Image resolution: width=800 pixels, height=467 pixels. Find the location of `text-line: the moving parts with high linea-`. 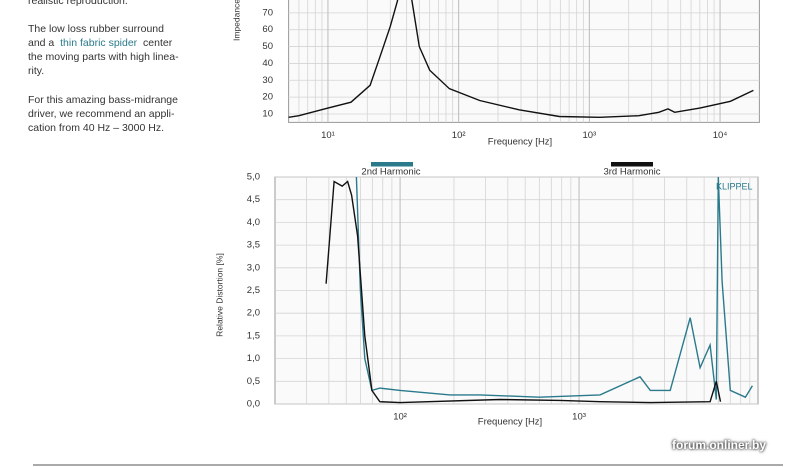

text-line: the moving parts with high linea- is located at coordinates (103, 57).